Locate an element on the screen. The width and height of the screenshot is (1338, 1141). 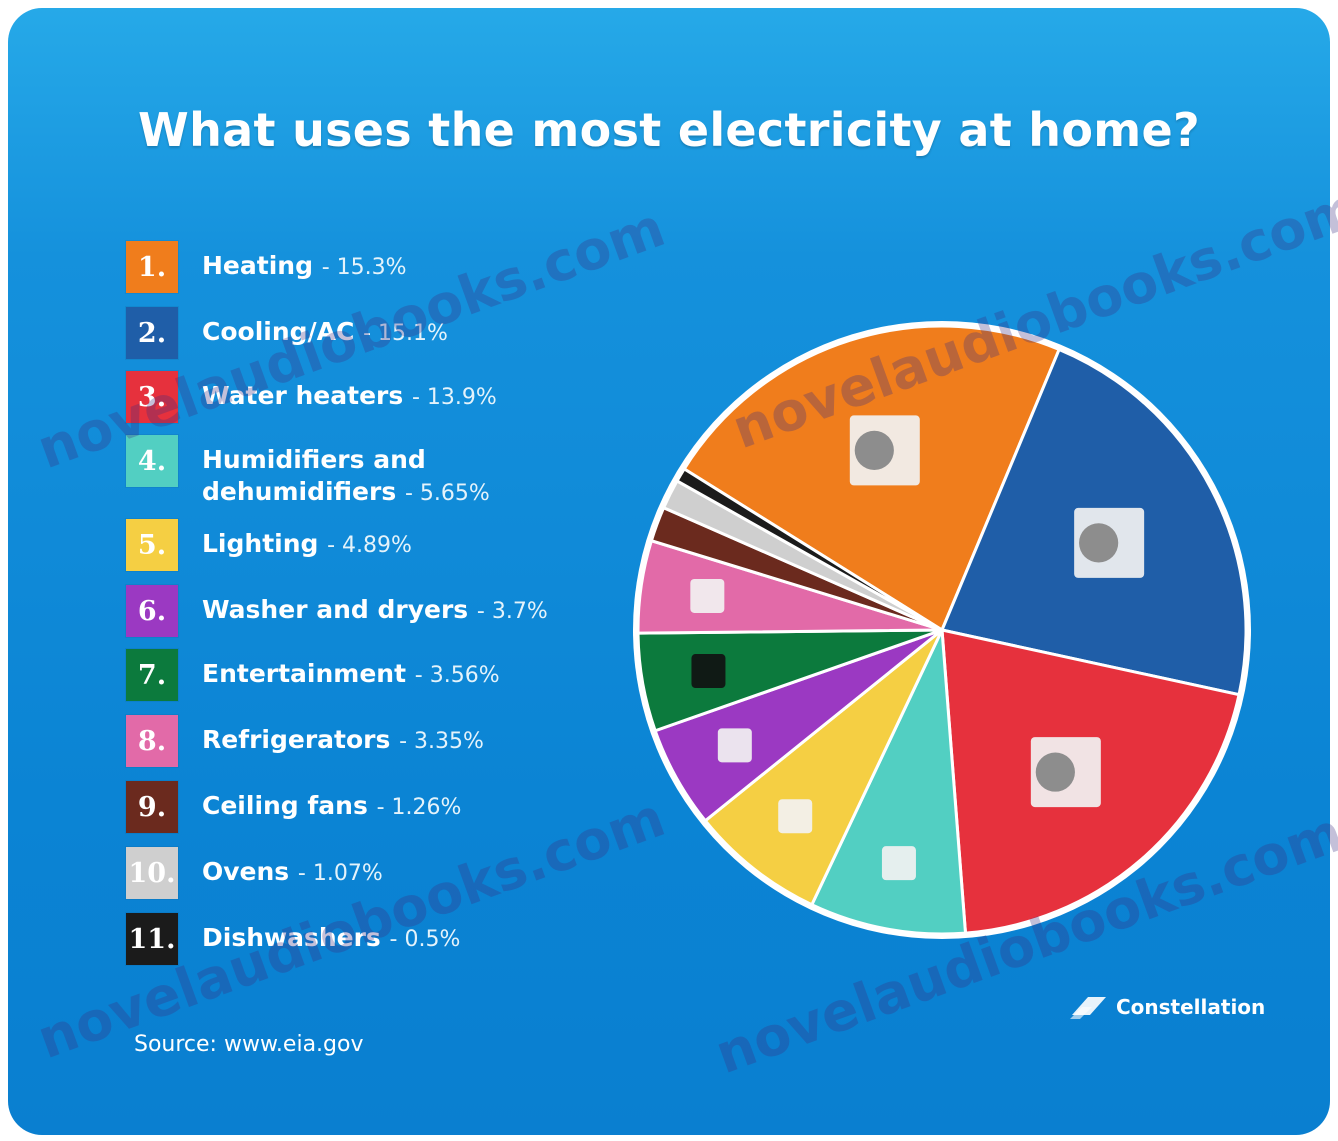
legend-label: Ceiling fans is located at coordinates (285, 805).